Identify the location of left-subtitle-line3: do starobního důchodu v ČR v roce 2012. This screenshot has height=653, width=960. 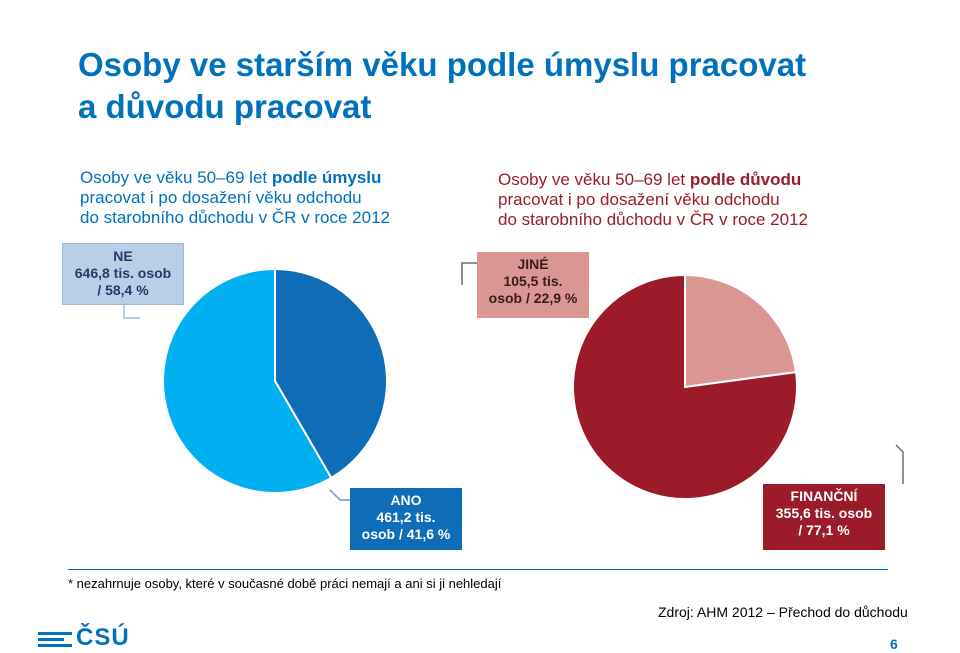
(235, 217).